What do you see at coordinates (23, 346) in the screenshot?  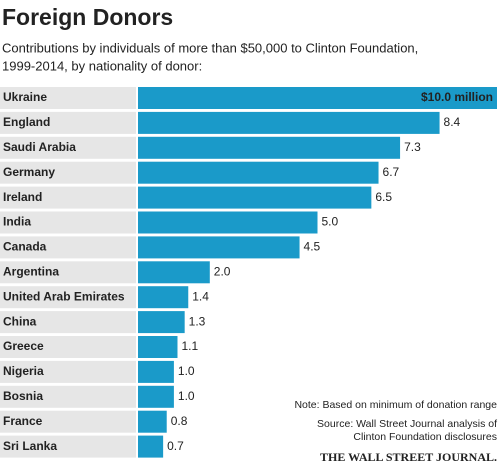 I see `category-label: Greece` at bounding box center [23, 346].